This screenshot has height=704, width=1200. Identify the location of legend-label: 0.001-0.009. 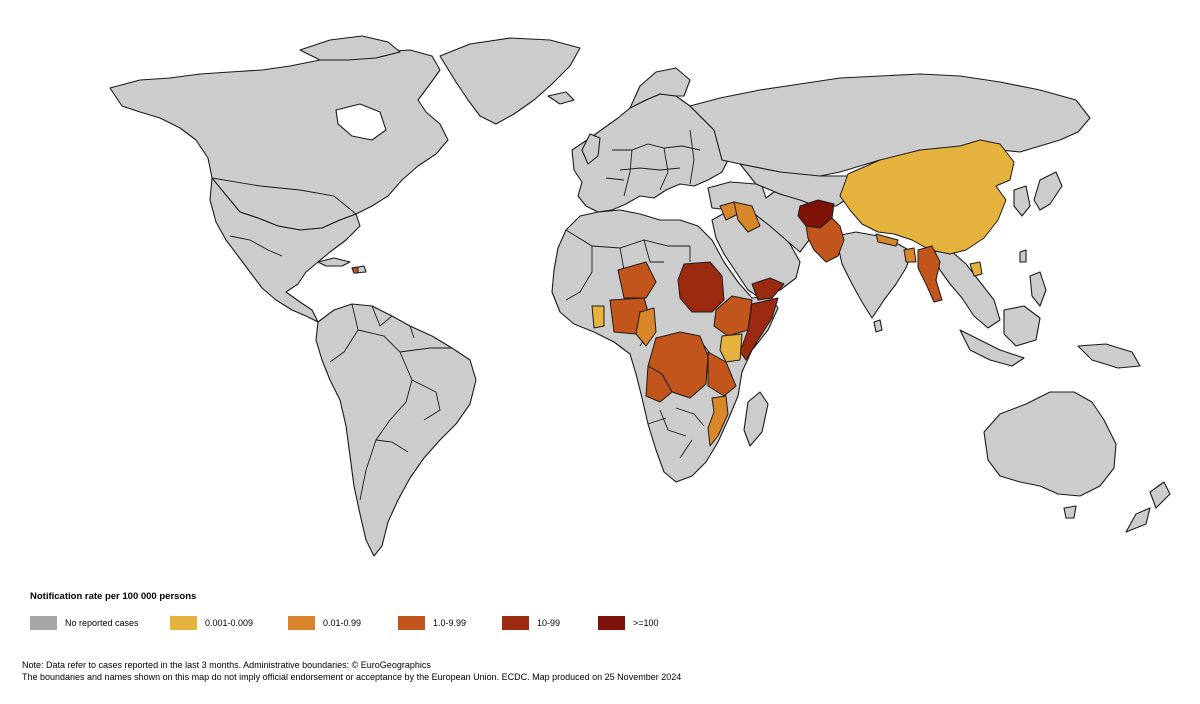
(229, 623).